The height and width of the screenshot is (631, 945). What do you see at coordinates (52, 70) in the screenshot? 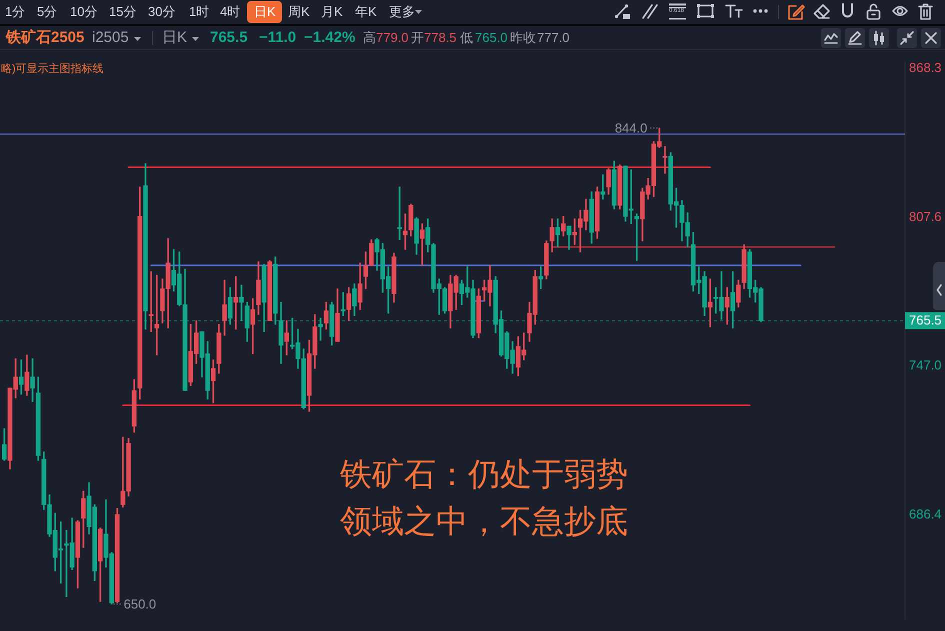
I see `annotation: 略)可显示主图指标线` at bounding box center [52, 70].